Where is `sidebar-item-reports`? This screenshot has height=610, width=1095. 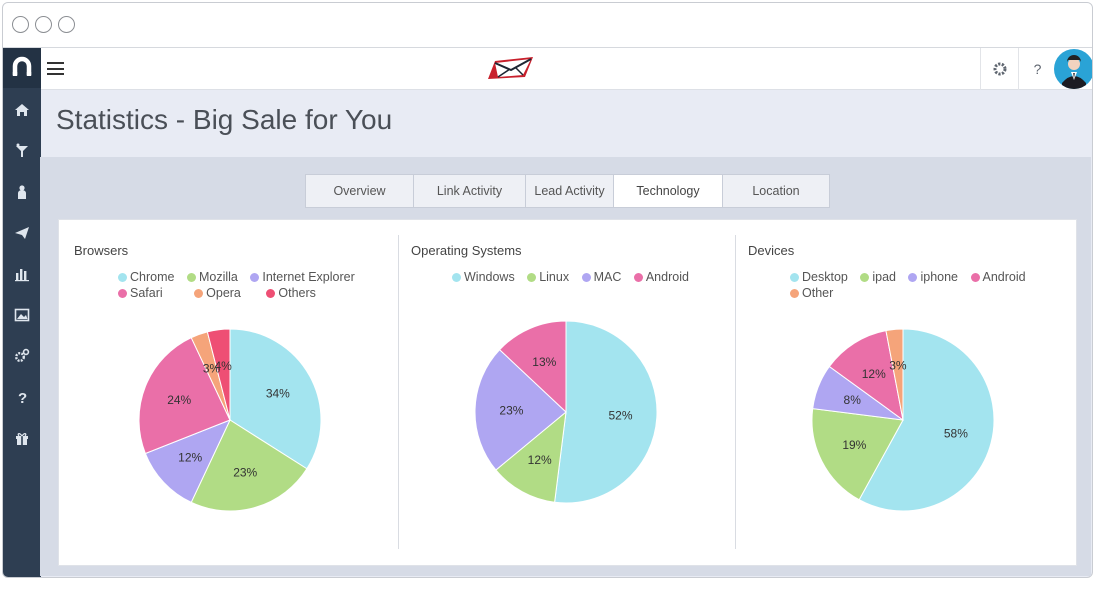 sidebar-item-reports is located at coordinates (22, 274).